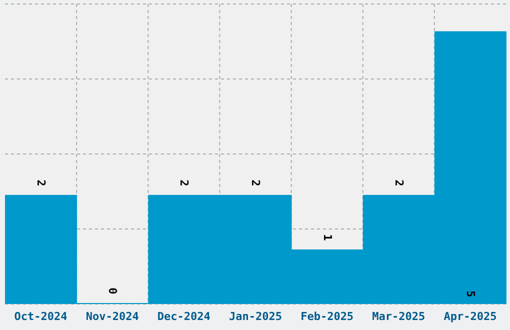 This screenshot has width=510, height=330. Describe the element at coordinates (327, 238) in the screenshot. I see `data-label: 1` at that location.